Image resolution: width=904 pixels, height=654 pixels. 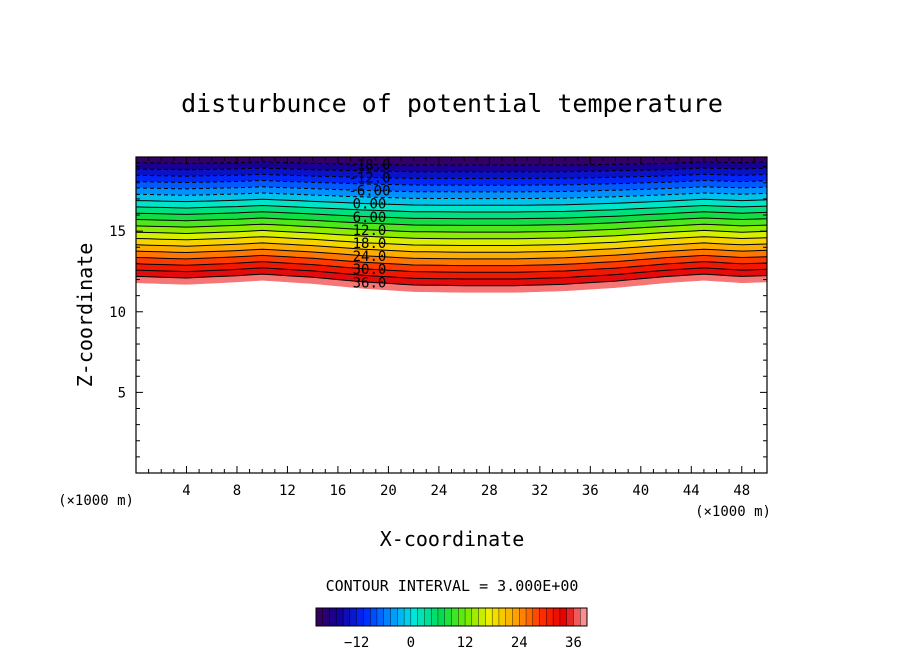 I want to click on y-tick-label: 10, so click(x=117, y=313).